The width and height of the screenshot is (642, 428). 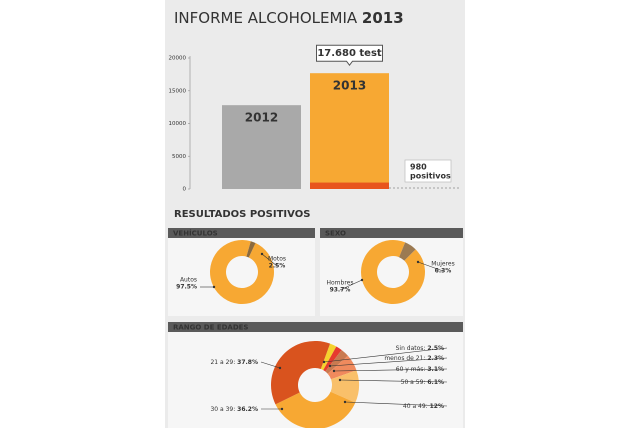 I want to click on slice-category: Motos, so click(x=277, y=259).